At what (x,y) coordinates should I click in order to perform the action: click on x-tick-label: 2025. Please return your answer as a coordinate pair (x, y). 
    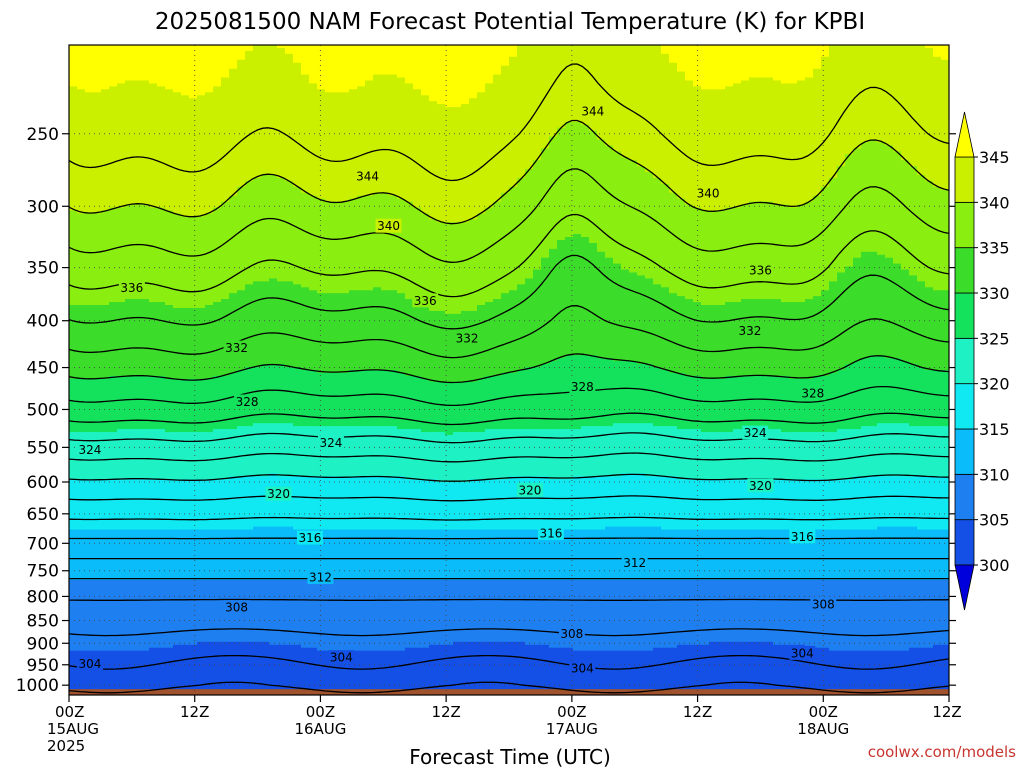
    Looking at the image, I should click on (66, 746).